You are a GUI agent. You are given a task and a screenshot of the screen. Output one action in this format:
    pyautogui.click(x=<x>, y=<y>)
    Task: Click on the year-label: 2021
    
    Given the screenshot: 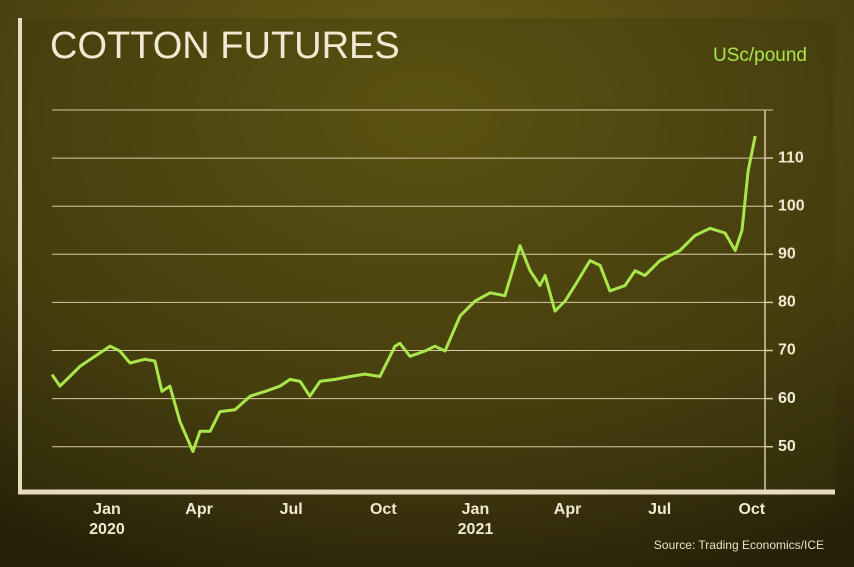 What is the action you would take?
    pyautogui.click(x=476, y=529)
    